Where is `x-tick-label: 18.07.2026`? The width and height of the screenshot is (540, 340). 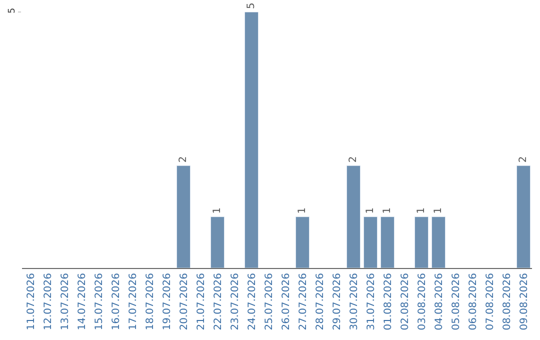 x-tick-label: 18.07.2026 is located at coordinates (150, 301).